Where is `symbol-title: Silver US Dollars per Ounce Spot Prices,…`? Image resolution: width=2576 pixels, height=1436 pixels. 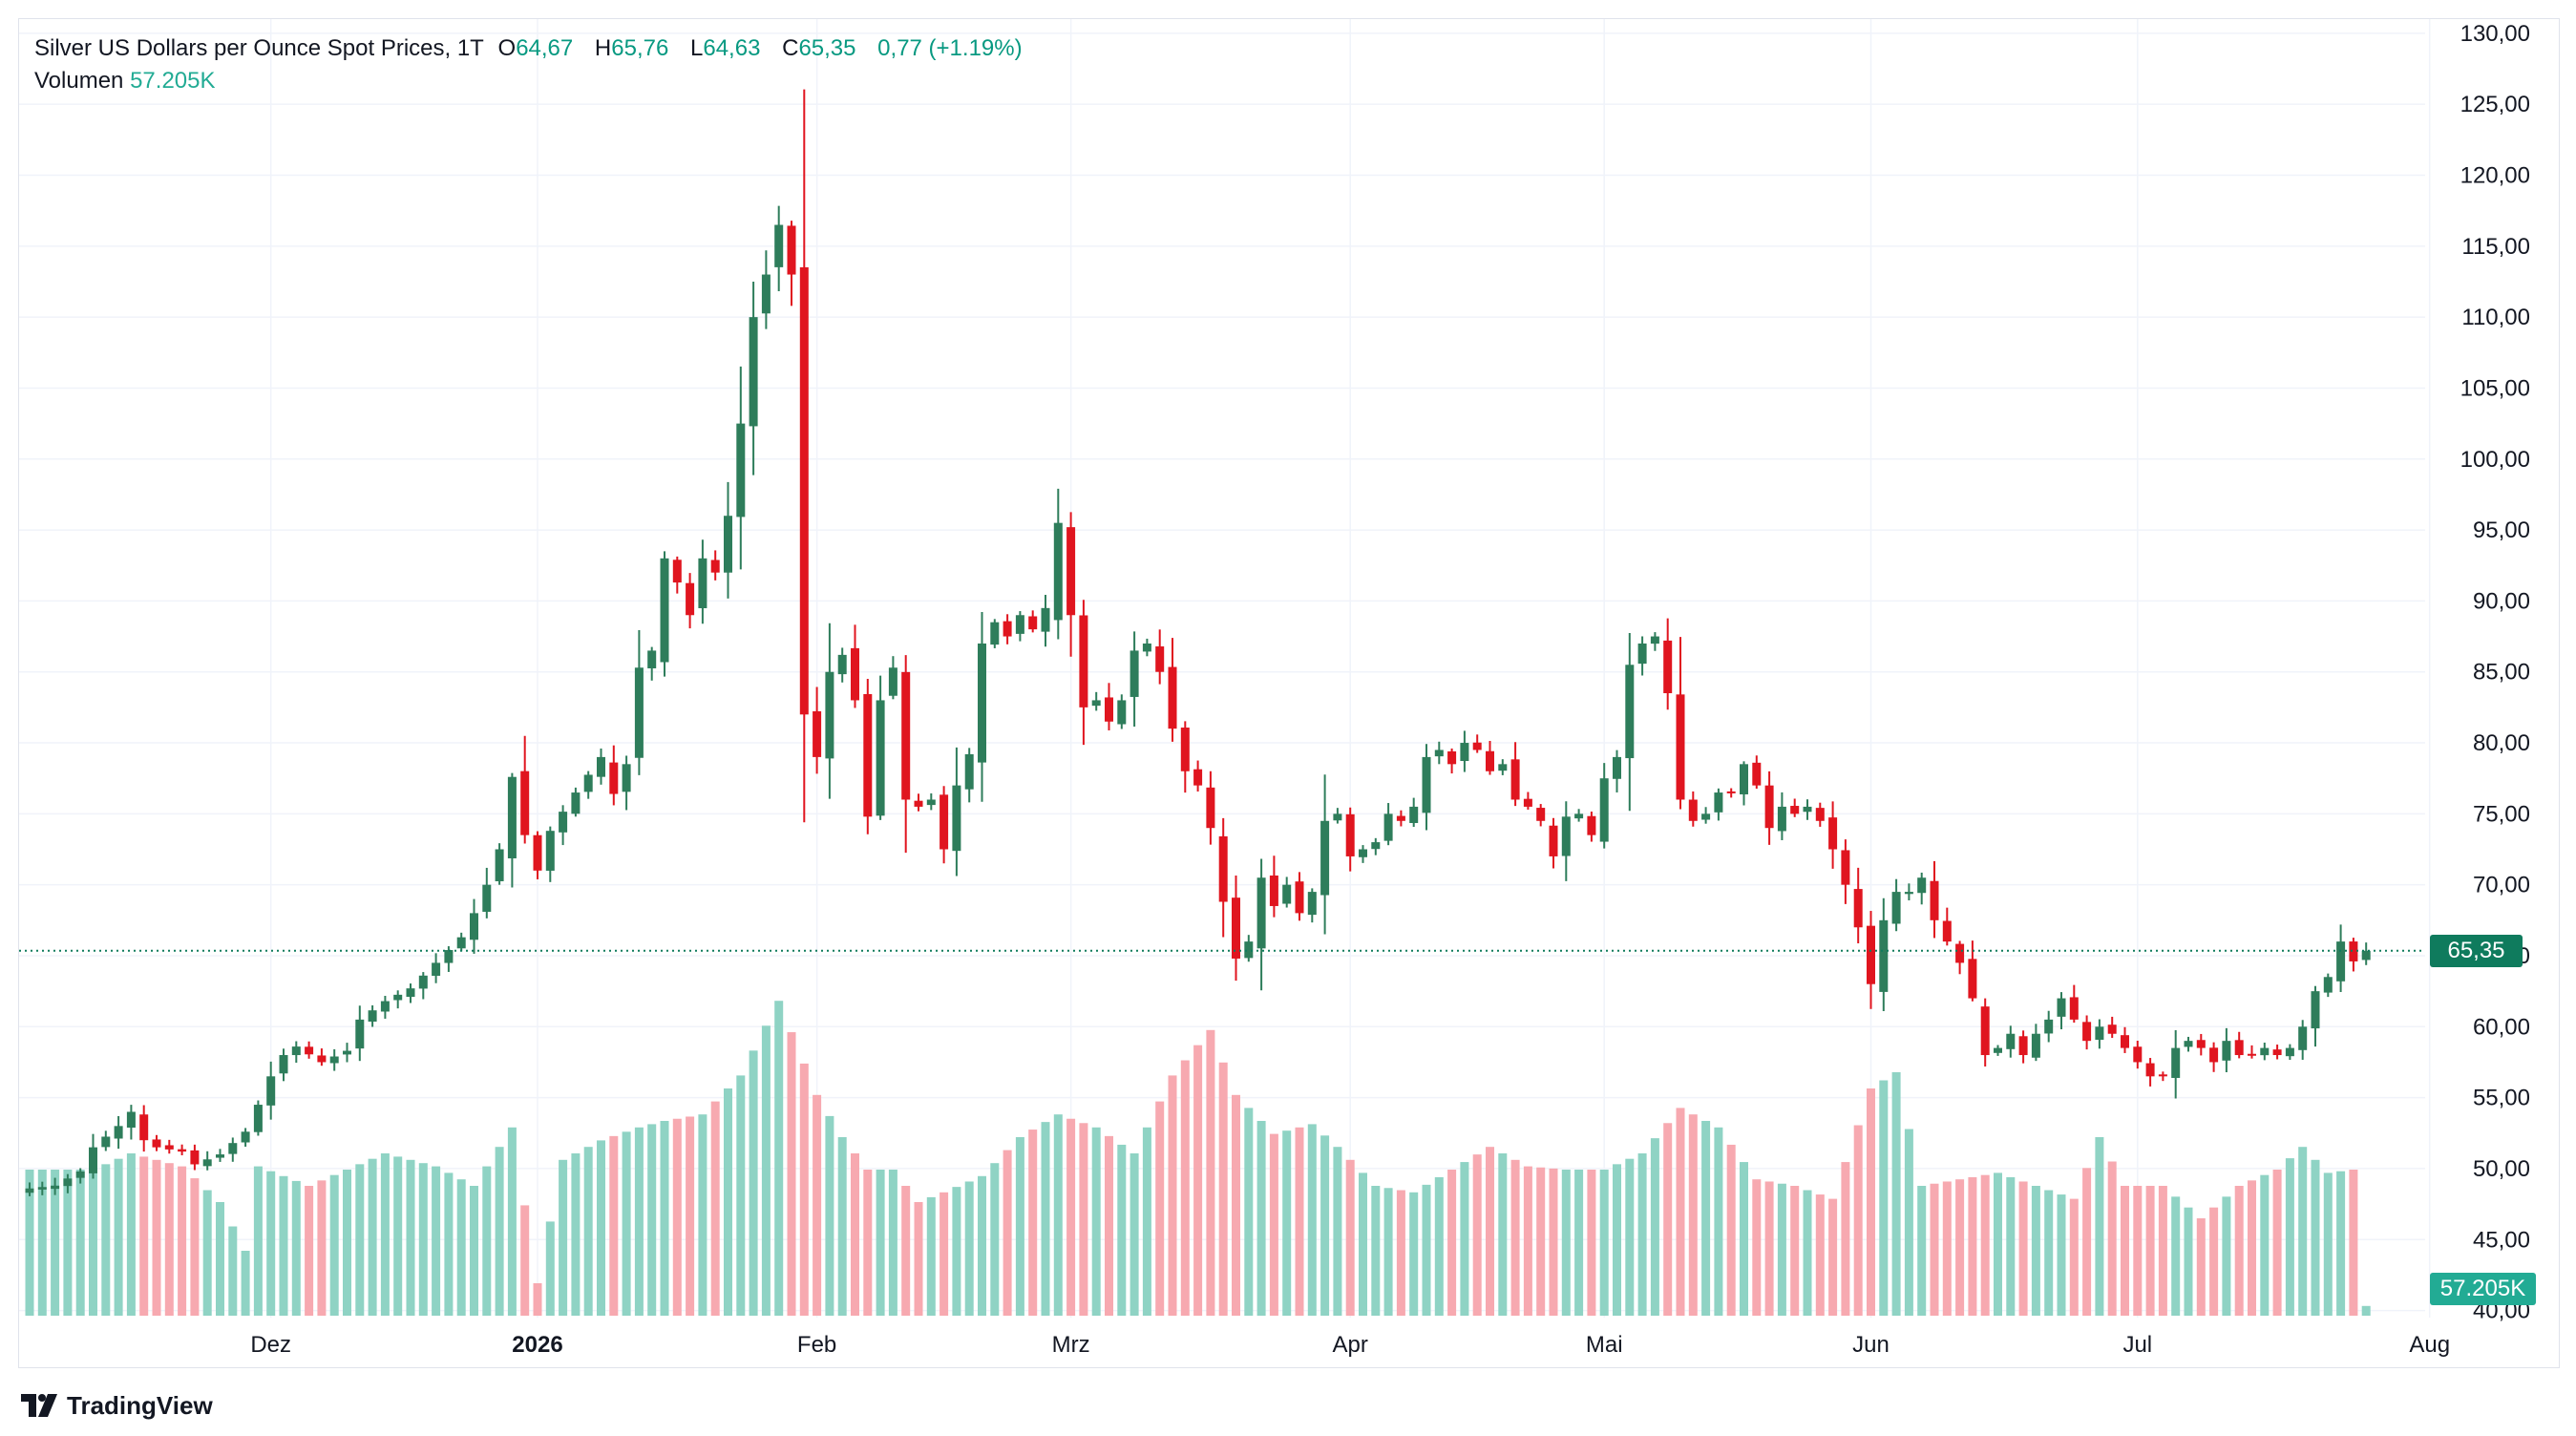
symbol-title: Silver US Dollars per Ounce Spot Prices,… is located at coordinates (259, 48).